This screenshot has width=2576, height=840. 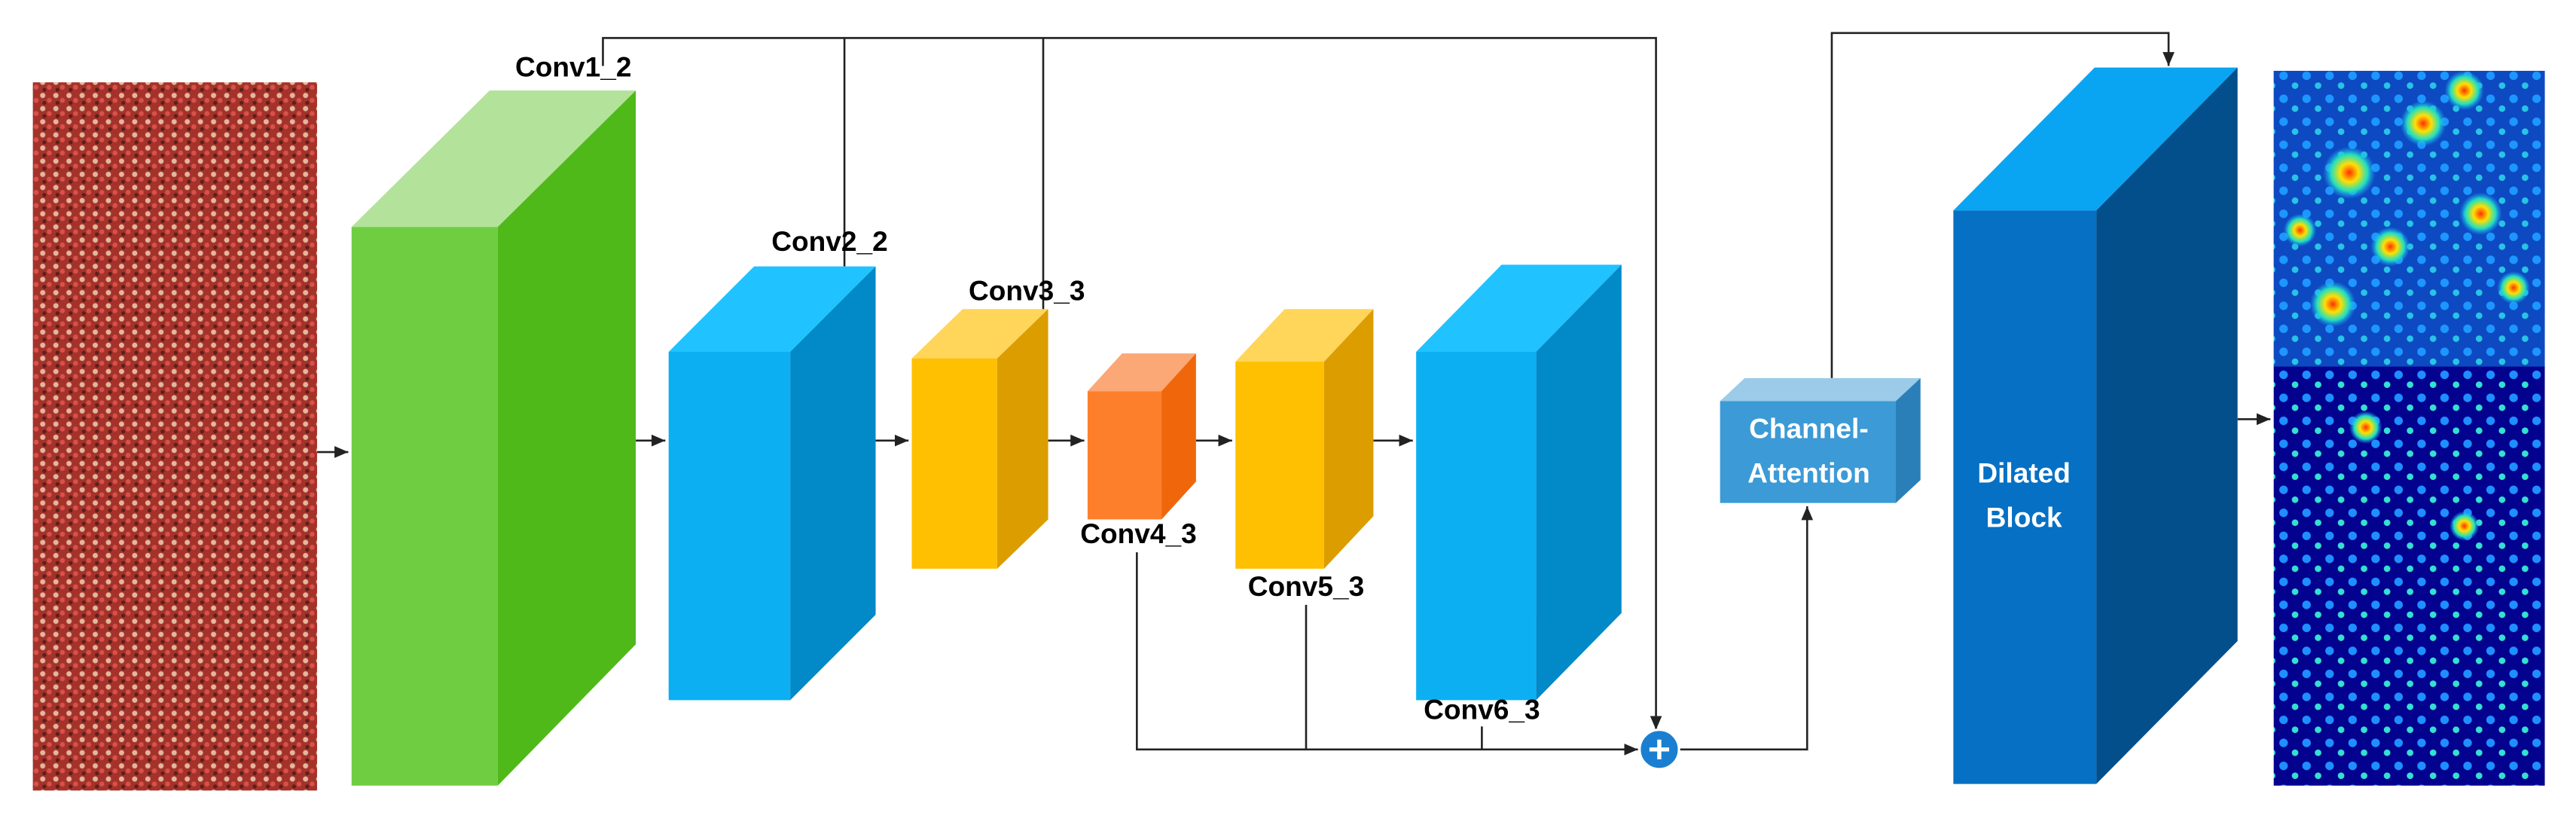 What do you see at coordinates (1142, 436) in the screenshot?
I see `block-conv4` at bounding box center [1142, 436].